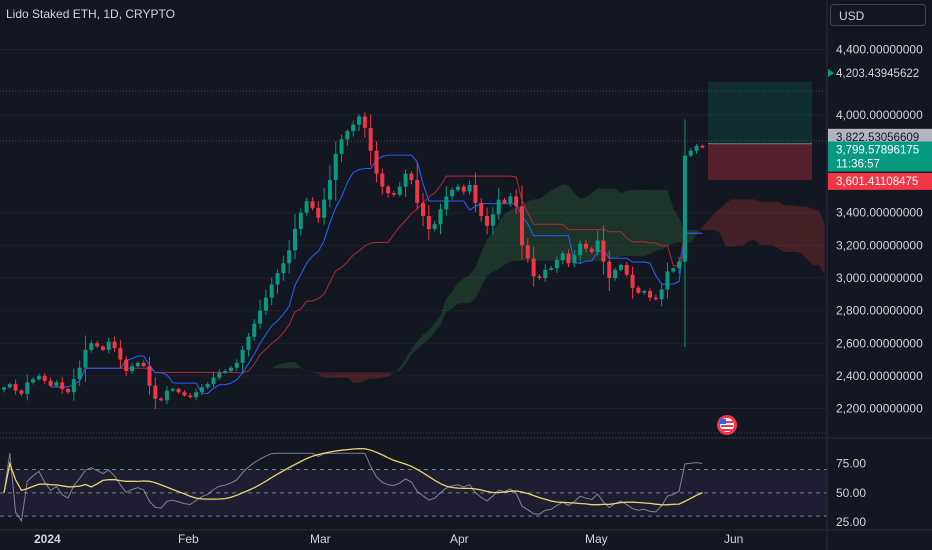  Describe the element at coordinates (733, 539) in the screenshot. I see `time-tick-label: Jun` at that location.